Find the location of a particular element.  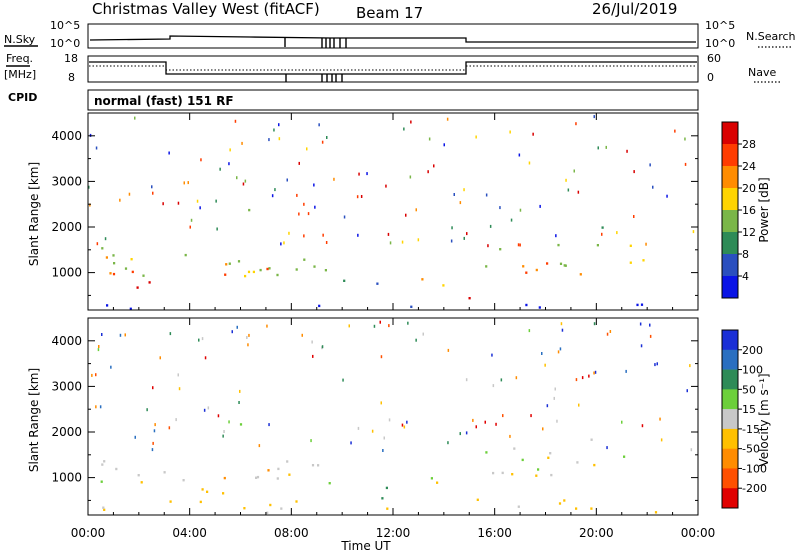

time-tick-label: 08:00 is located at coordinates (291, 533).